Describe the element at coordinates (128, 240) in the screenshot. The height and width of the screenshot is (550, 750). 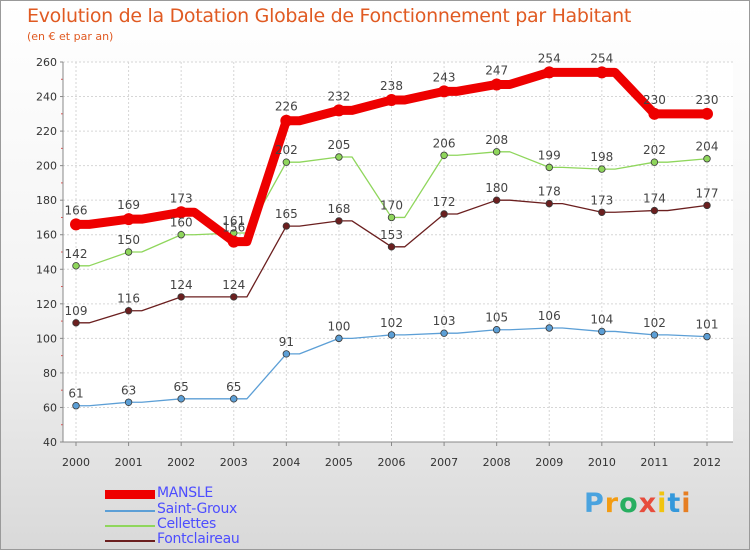
I see `data-label-cellettes: 150` at that location.